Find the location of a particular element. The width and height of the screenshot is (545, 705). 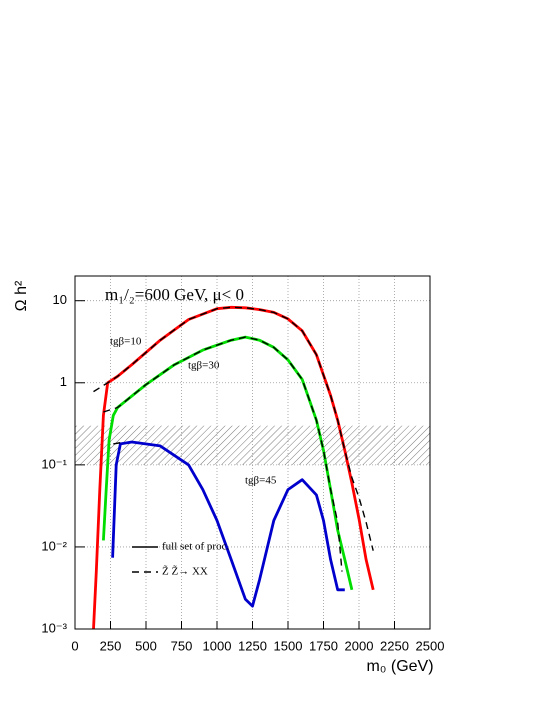

y-axis-label: Ω h² is located at coordinates (21, 295).